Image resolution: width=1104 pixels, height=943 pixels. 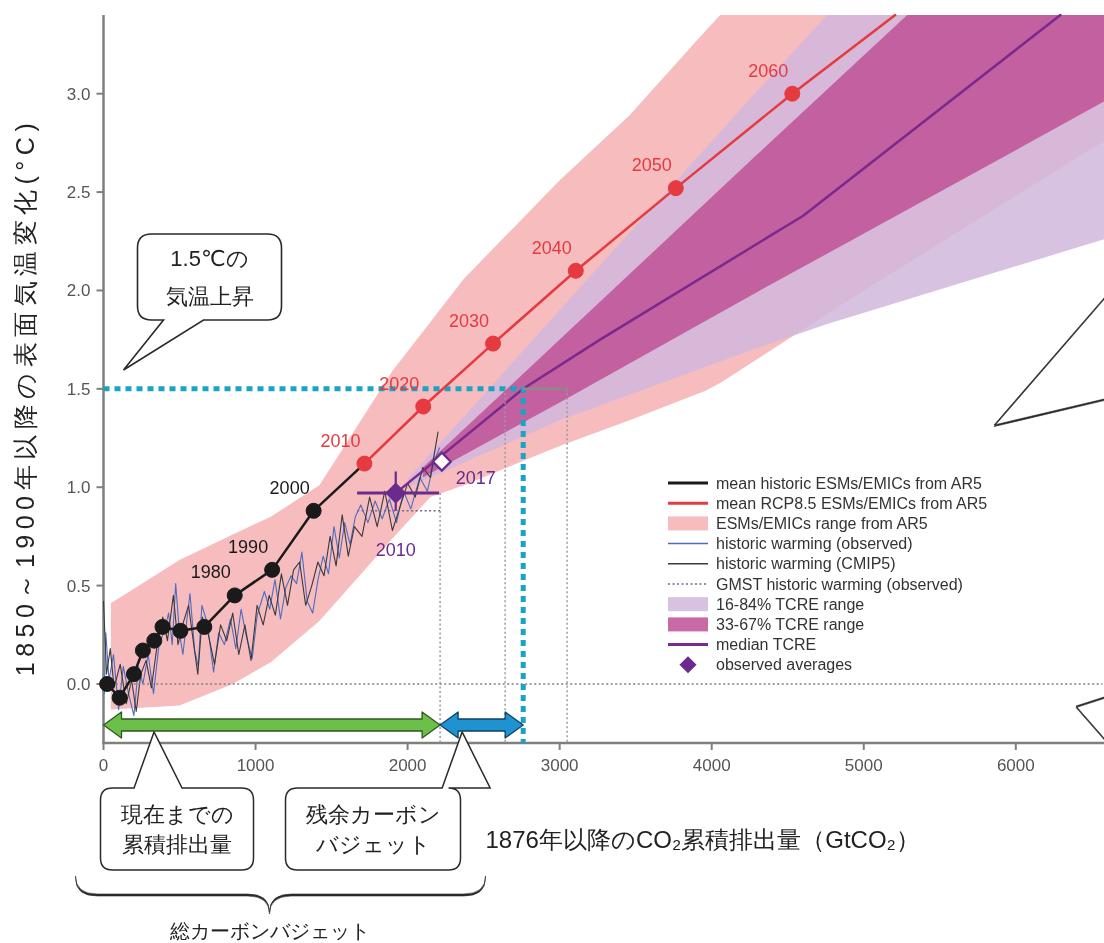 I want to click on y-tick-label: 3.0, so click(x=78, y=94).